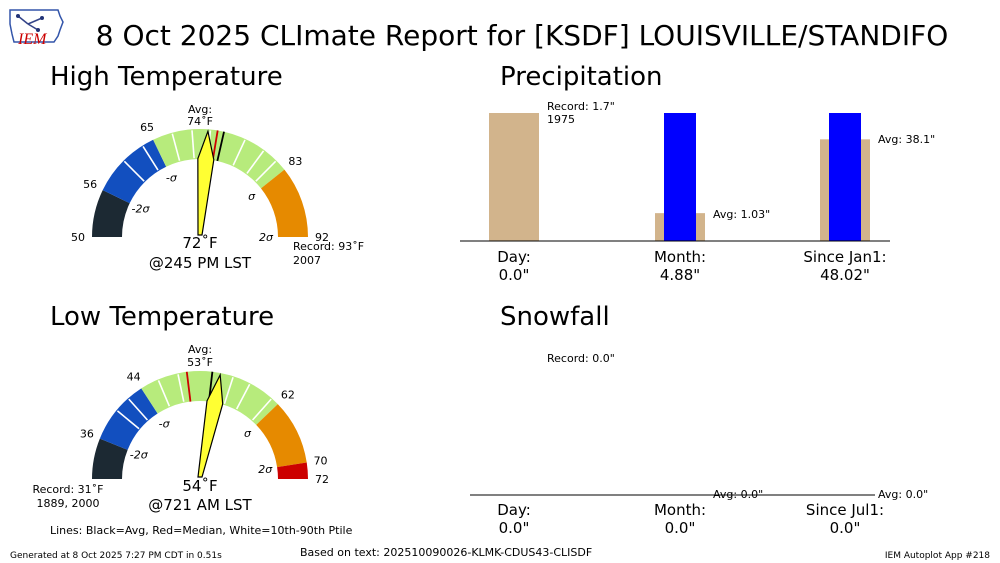 This screenshot has width=1000, height=563. Describe the element at coordinates (845, 275) in the screenshot. I see `precip-val-since: 48.02"` at that location.